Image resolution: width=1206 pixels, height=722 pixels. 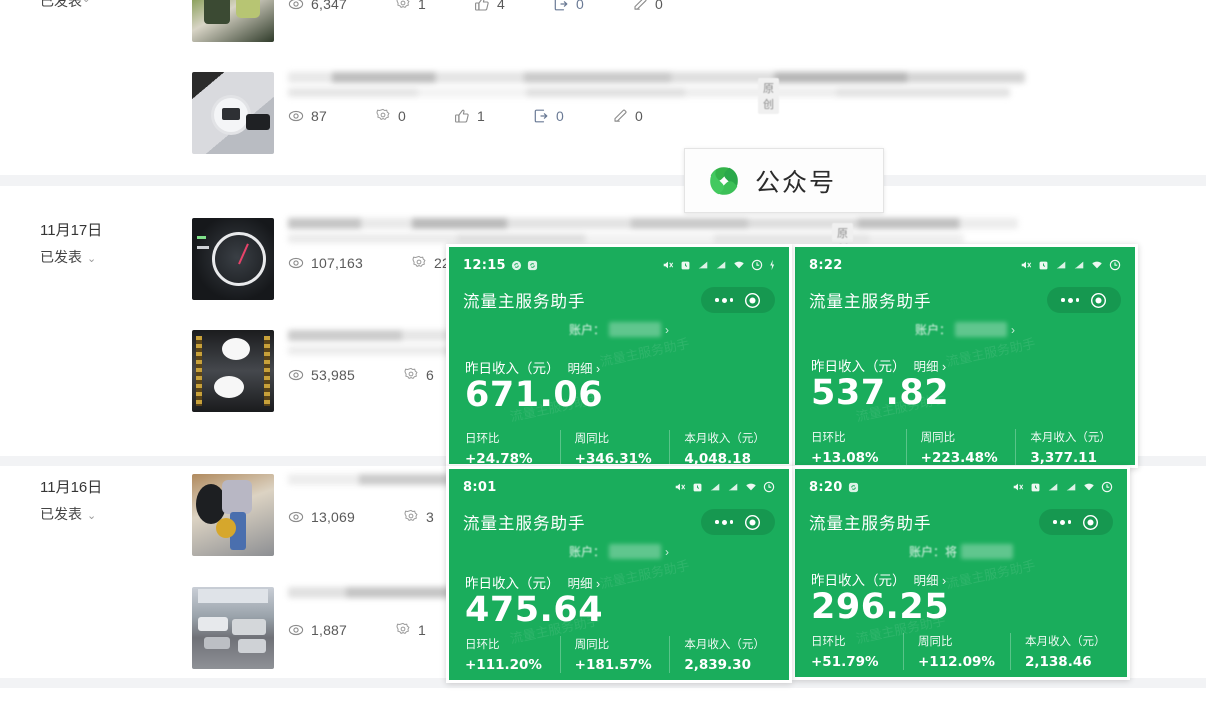 I want to click on stat-value: 6,347, so click(x=329, y=6).